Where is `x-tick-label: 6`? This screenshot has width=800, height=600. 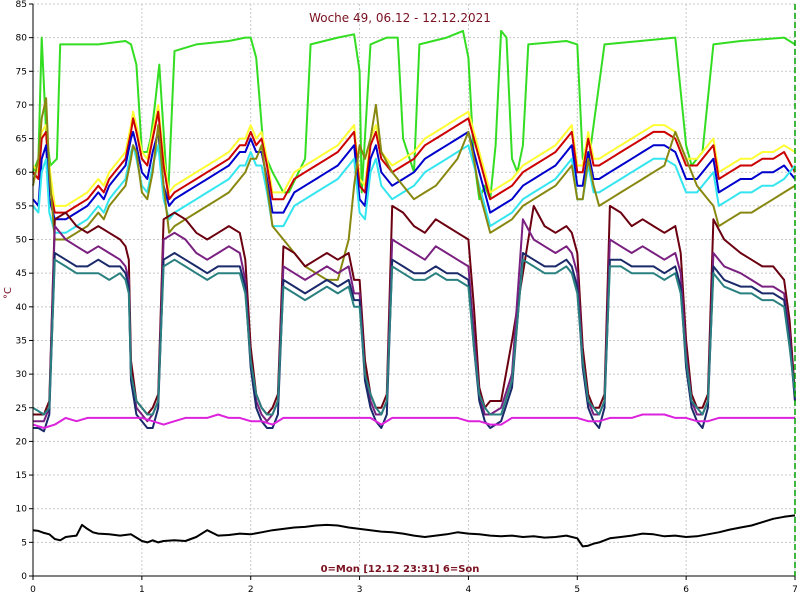
x-tick-label: 6 is located at coordinates (686, 590).